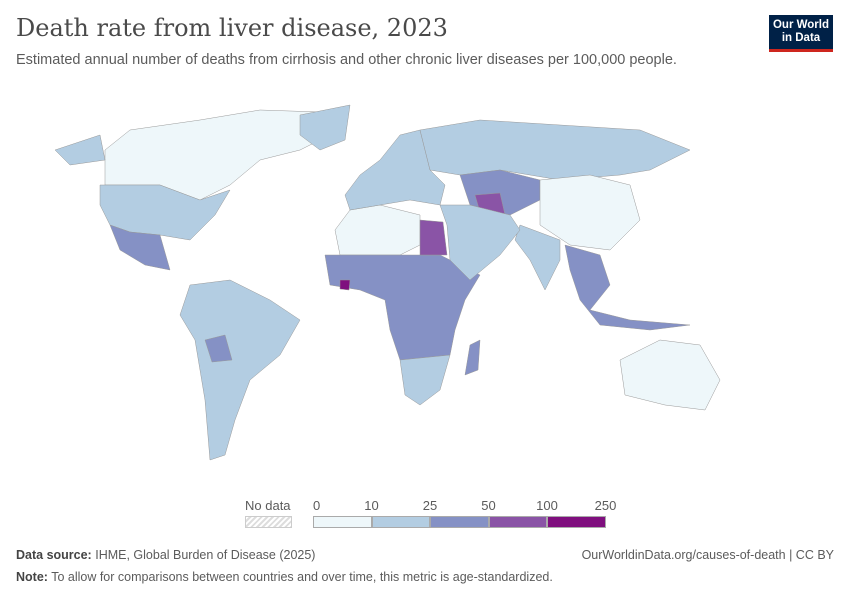 This screenshot has height=600, width=850. I want to click on source-text: IHME, Global Burden of Disease (2025), so click(205, 555).